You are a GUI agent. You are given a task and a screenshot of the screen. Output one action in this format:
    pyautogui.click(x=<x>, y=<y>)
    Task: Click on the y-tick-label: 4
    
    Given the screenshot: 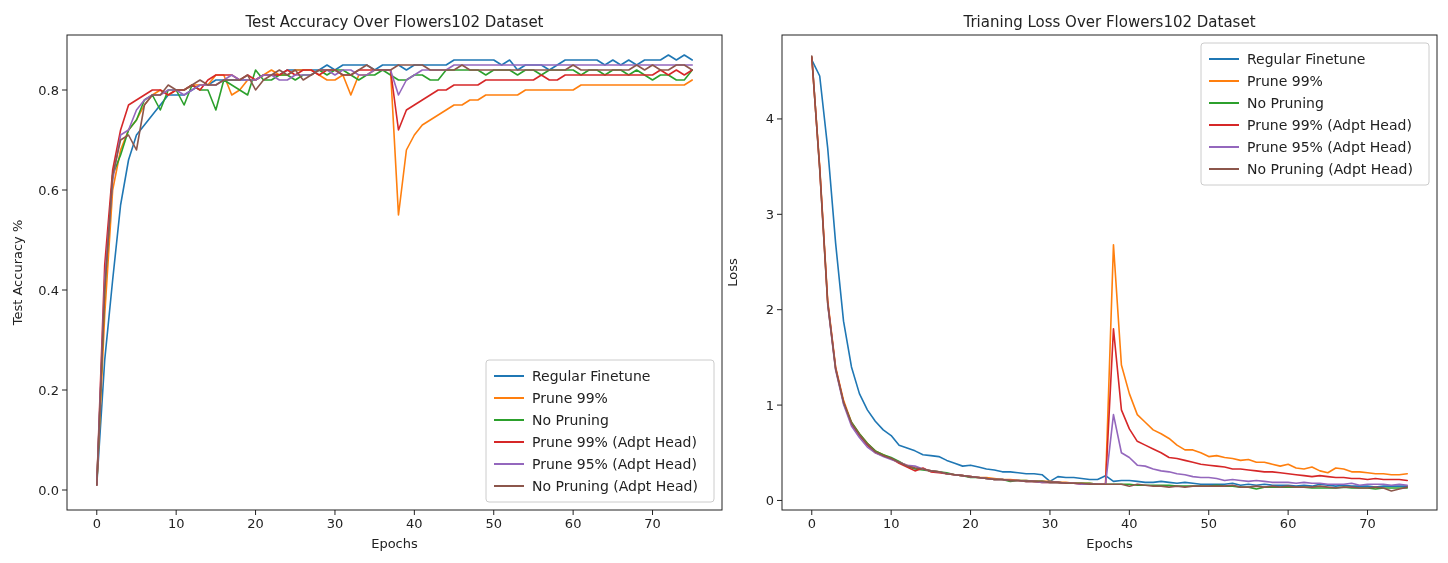 What is the action you would take?
    pyautogui.click(x=769, y=119)
    